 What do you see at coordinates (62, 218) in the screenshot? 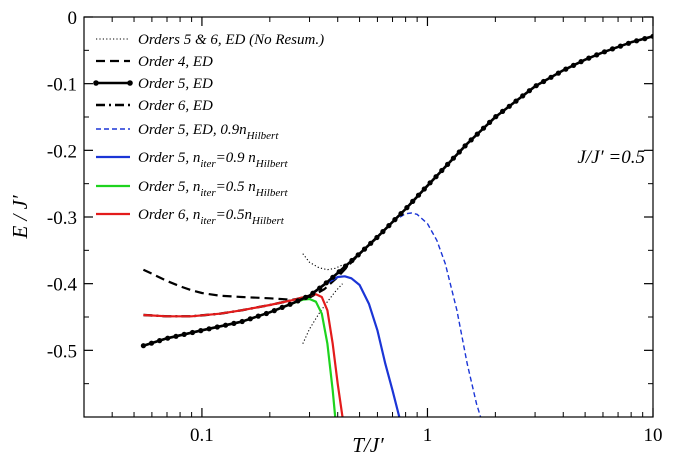
I see `y-tick-label: -0.3` at bounding box center [62, 218].